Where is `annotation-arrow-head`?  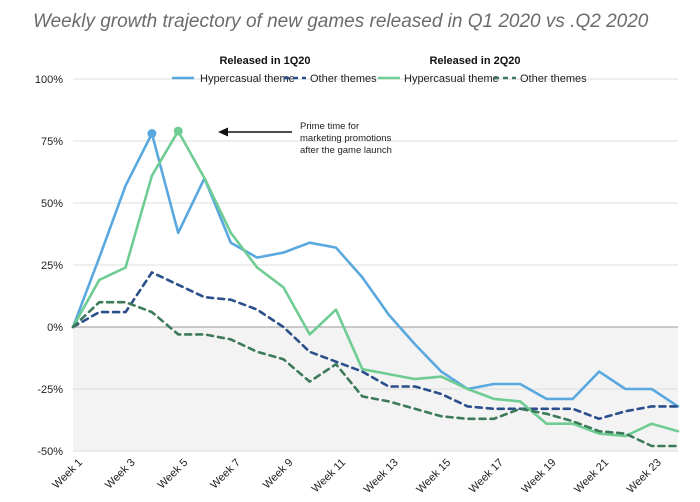 annotation-arrow-head is located at coordinates (223, 132).